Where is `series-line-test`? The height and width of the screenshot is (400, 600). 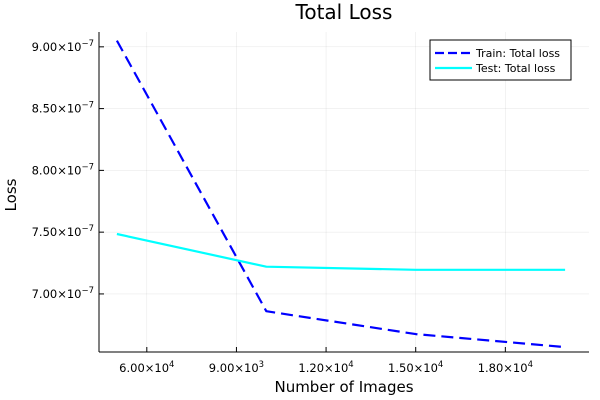
series-line-test is located at coordinates (341, 251).